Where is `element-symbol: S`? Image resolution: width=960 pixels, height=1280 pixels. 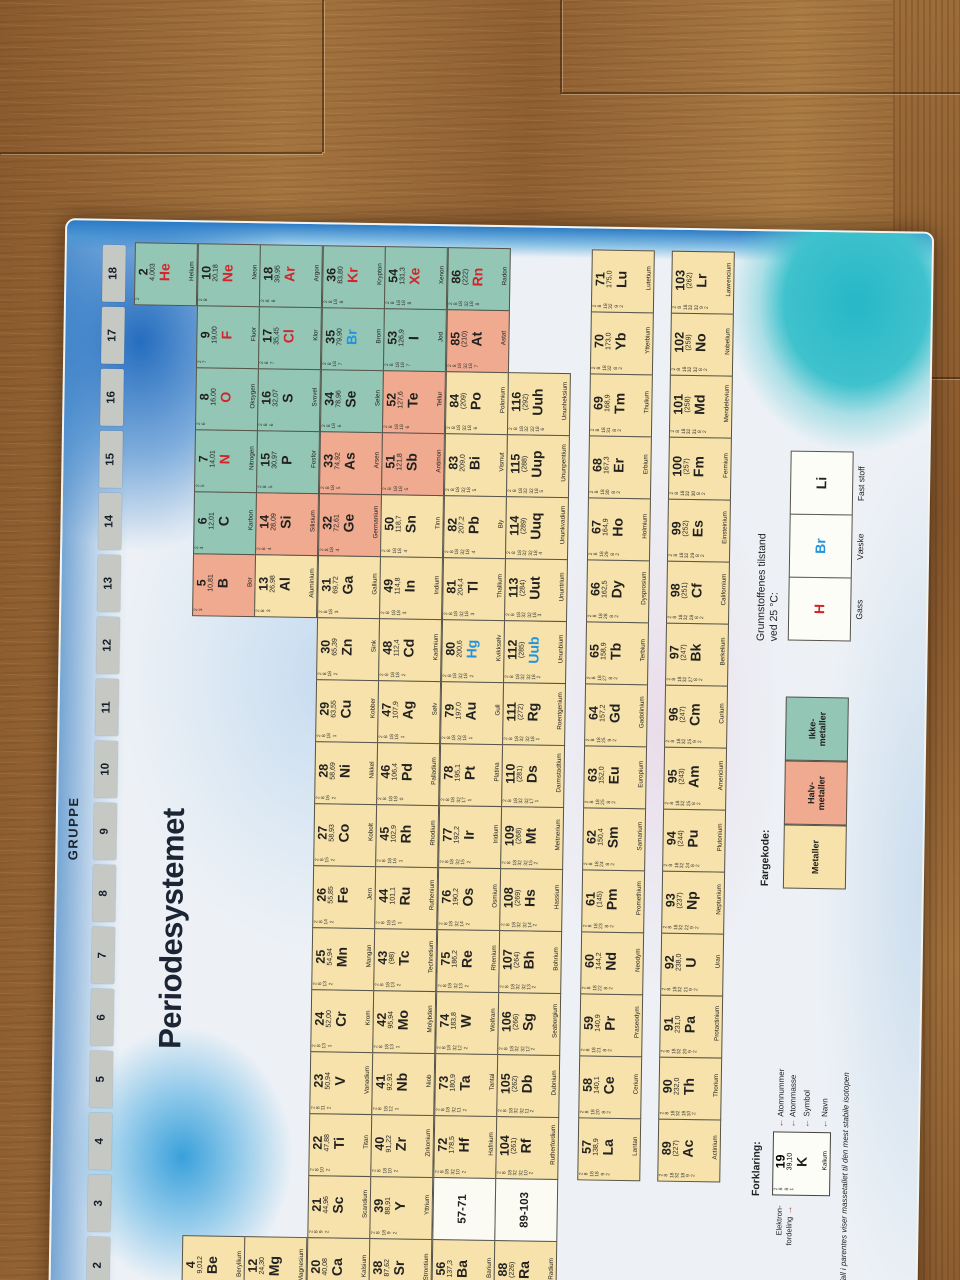
element-symbol: S is located at coordinates (287, 398).